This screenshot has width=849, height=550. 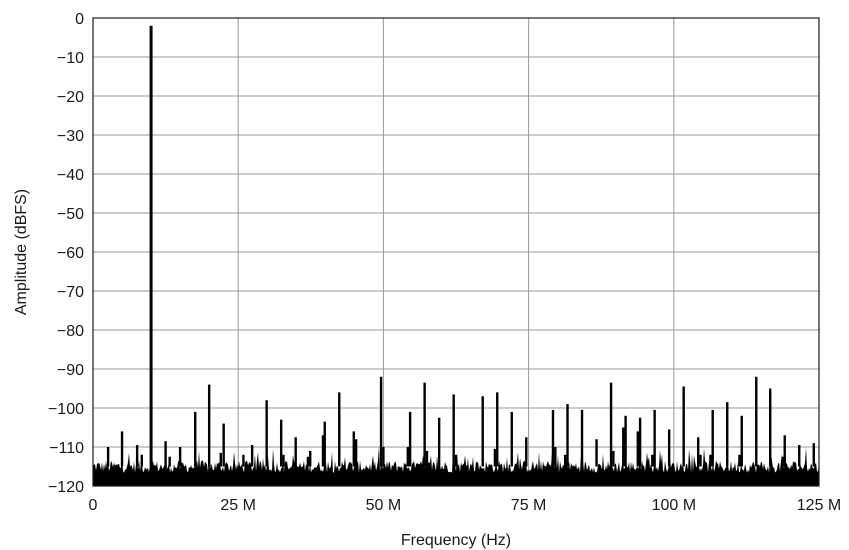 I want to click on x-tick-label: 125 M, so click(x=819, y=505).